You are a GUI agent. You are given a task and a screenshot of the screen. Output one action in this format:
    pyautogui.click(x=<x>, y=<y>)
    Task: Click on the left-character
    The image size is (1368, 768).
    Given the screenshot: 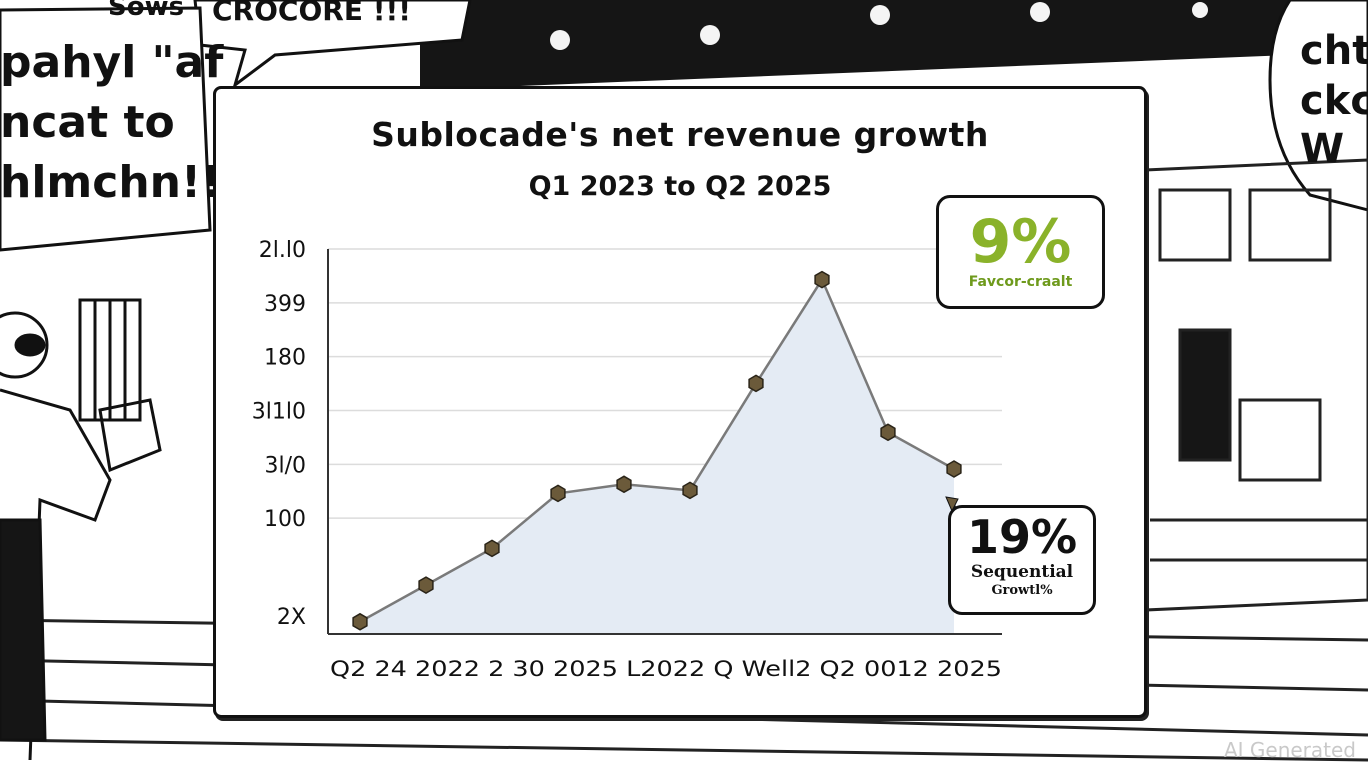 What is the action you would take?
    pyautogui.click(x=81, y=529)
    